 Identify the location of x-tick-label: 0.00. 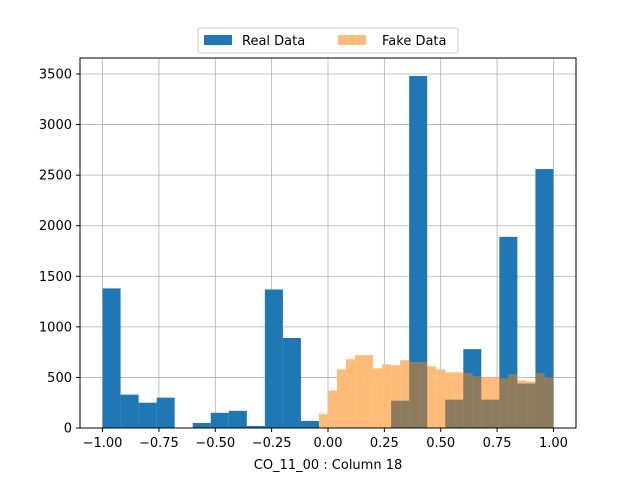
(328, 443).